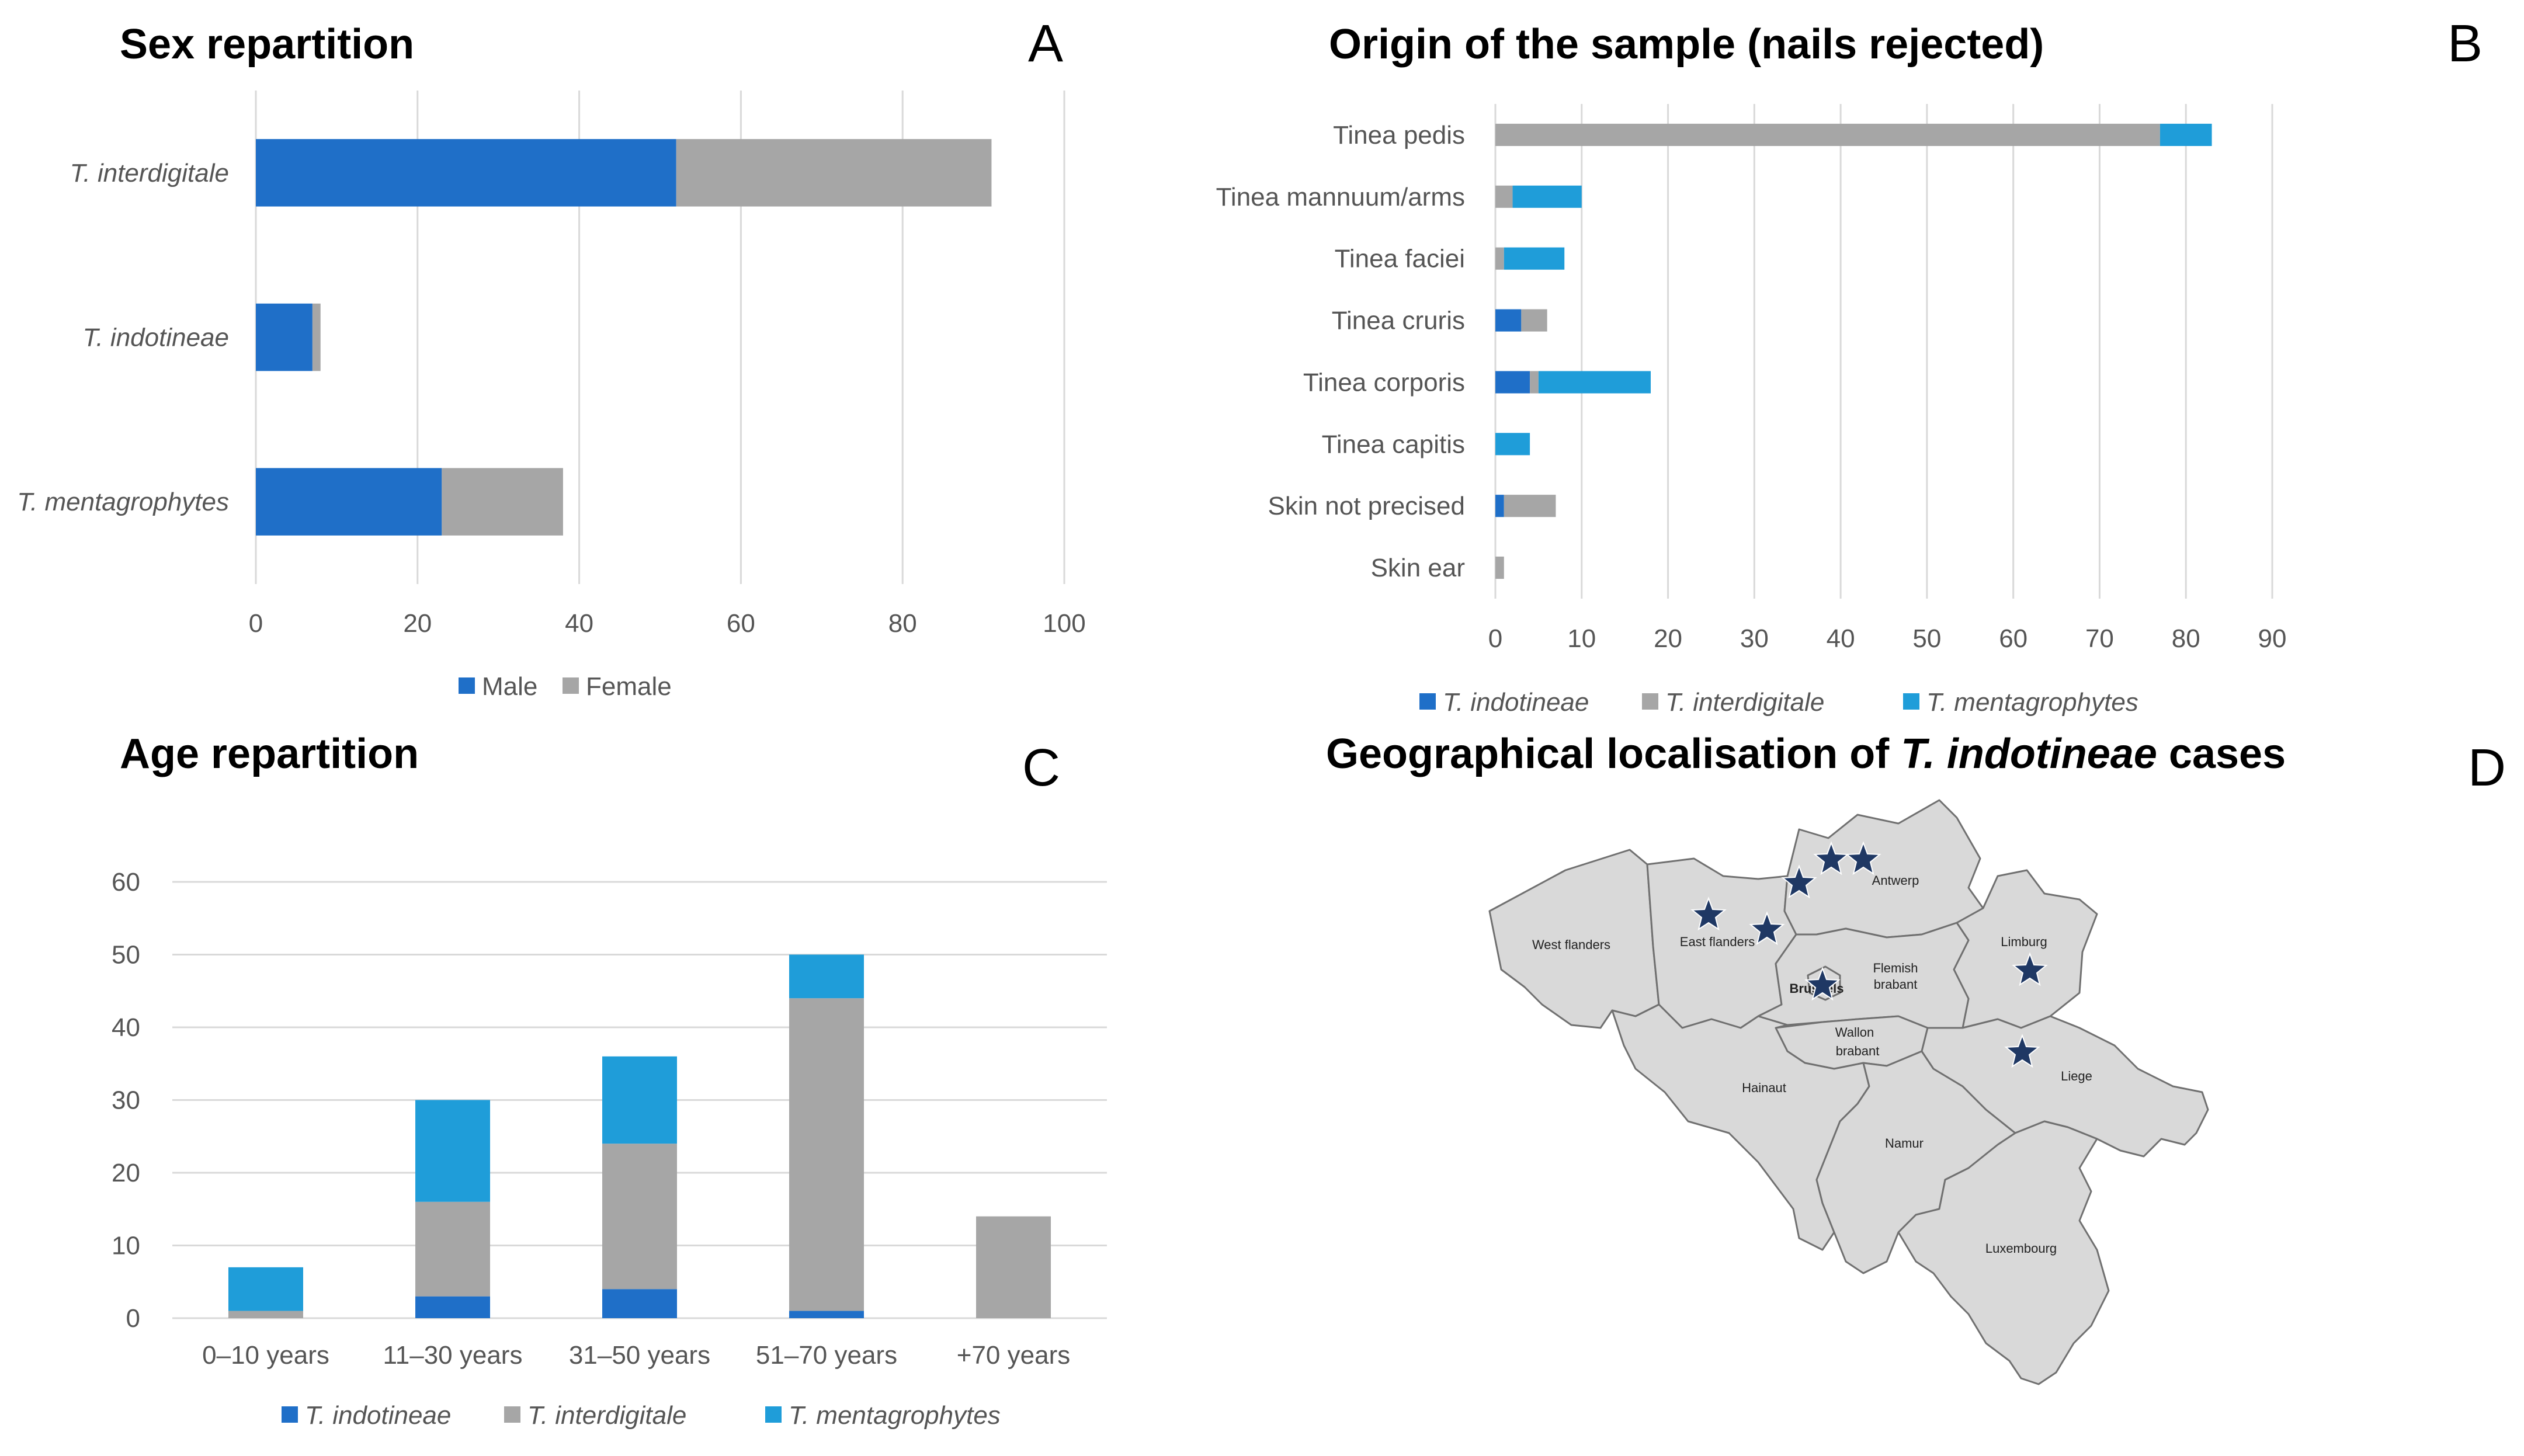 Image resolution: width=2524 pixels, height=1456 pixels. Describe the element at coordinates (606, 1415) in the screenshot. I see `legend-label-t-interdigitale: T. interdigitale` at that location.